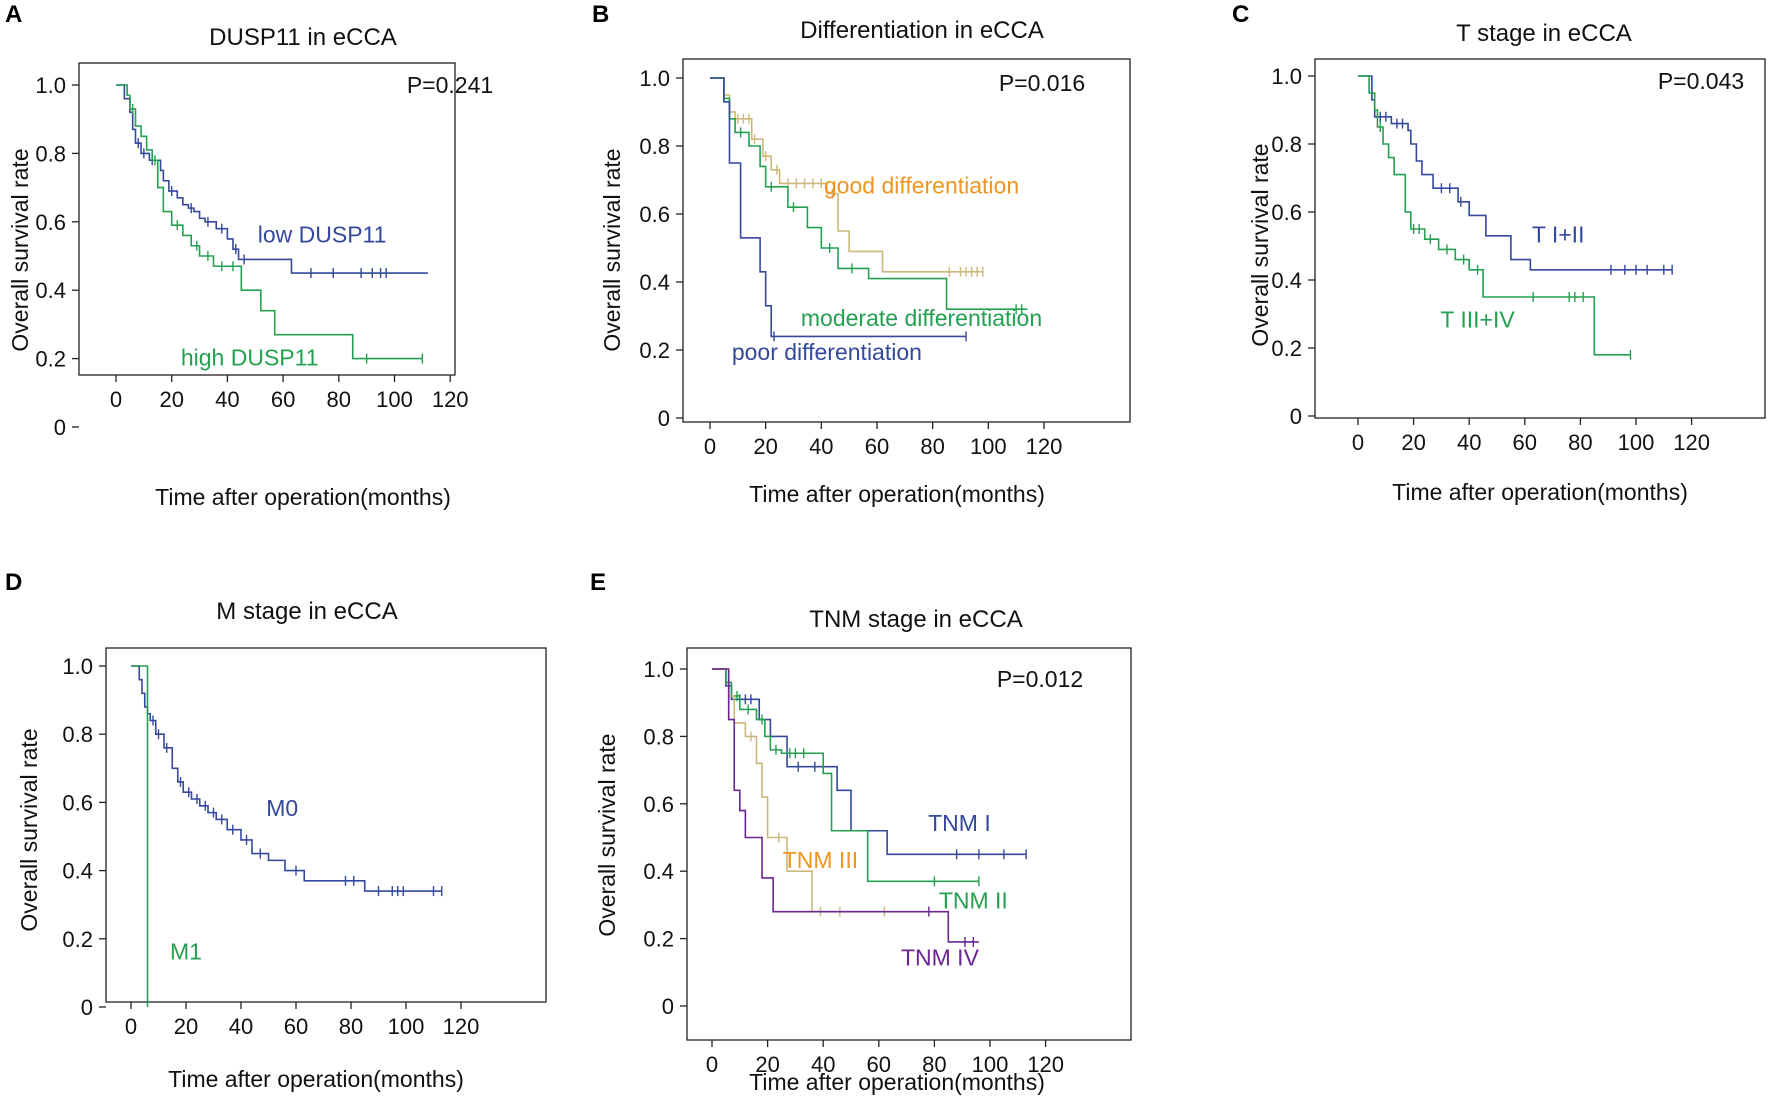  Describe the element at coordinates (1477, 320) in the screenshot. I see `series-label: T III+IV` at that location.